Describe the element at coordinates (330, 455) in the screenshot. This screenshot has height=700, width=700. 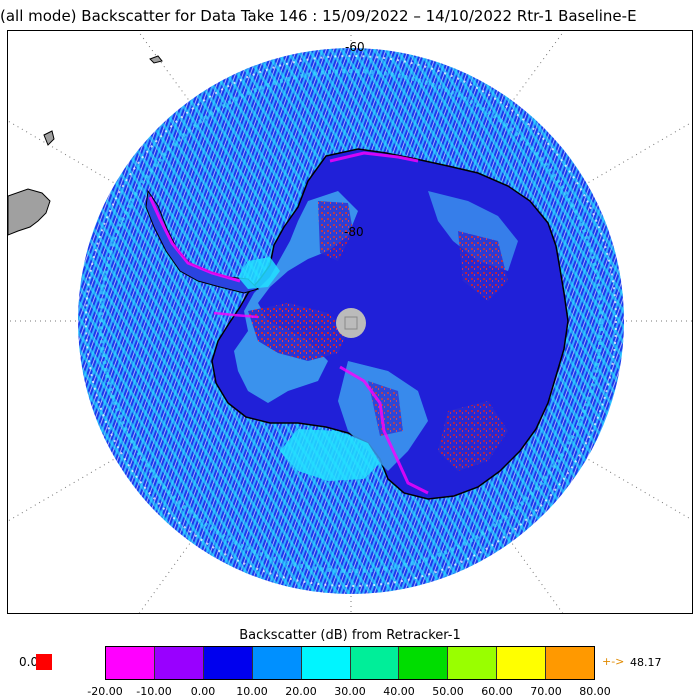
I see `ross-ice-shelf` at that location.